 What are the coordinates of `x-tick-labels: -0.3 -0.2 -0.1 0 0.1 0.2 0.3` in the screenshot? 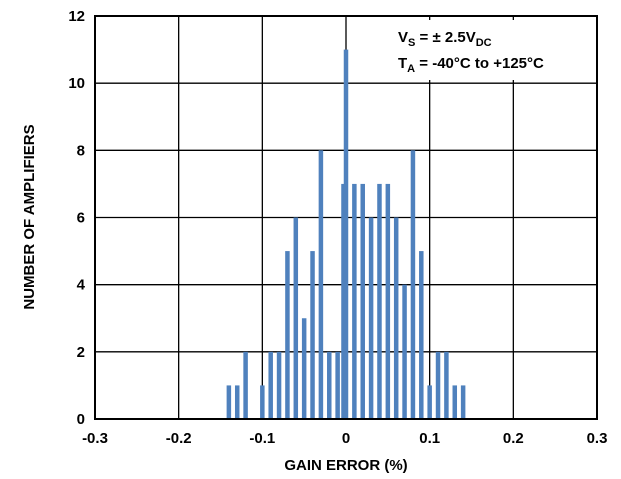 It's located at (344, 438).